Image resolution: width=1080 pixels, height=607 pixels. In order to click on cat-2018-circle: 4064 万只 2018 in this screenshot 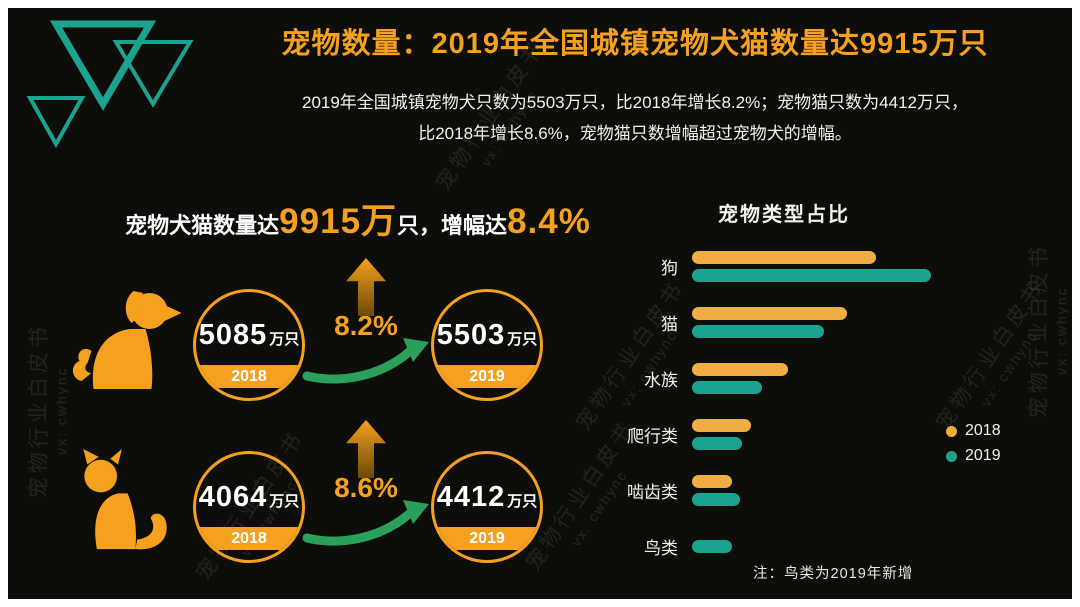, I will do `click(249, 507)`.